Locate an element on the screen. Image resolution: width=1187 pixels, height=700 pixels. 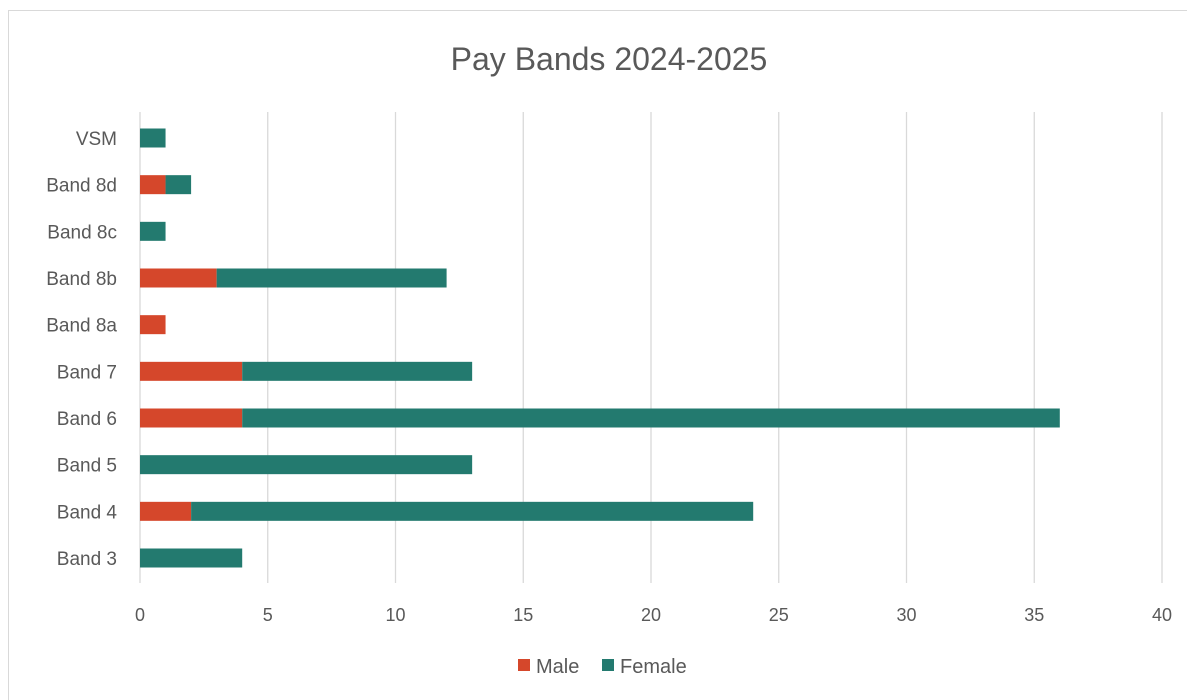
category-label: Band 5 is located at coordinates (87, 466).